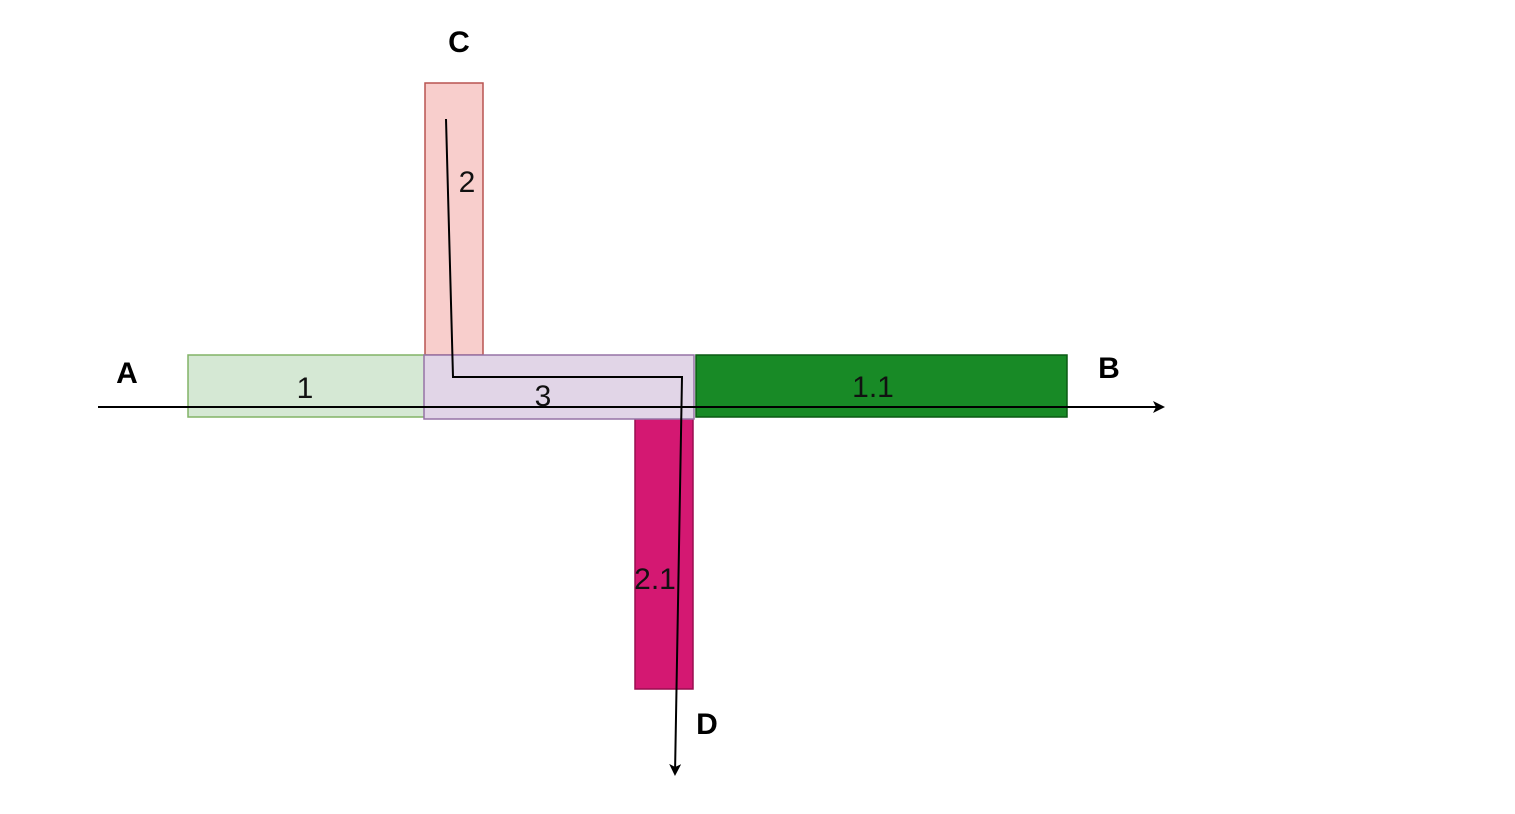  What do you see at coordinates (655, 579) in the screenshot?
I see `region-2-1-label: 2.1` at bounding box center [655, 579].